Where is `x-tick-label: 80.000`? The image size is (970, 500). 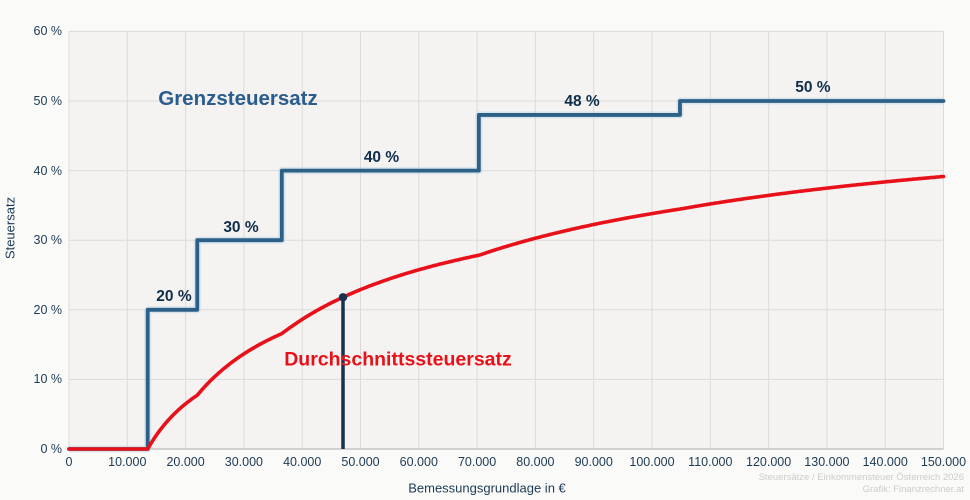 x-tick-label: 80.000 is located at coordinates (535, 462).